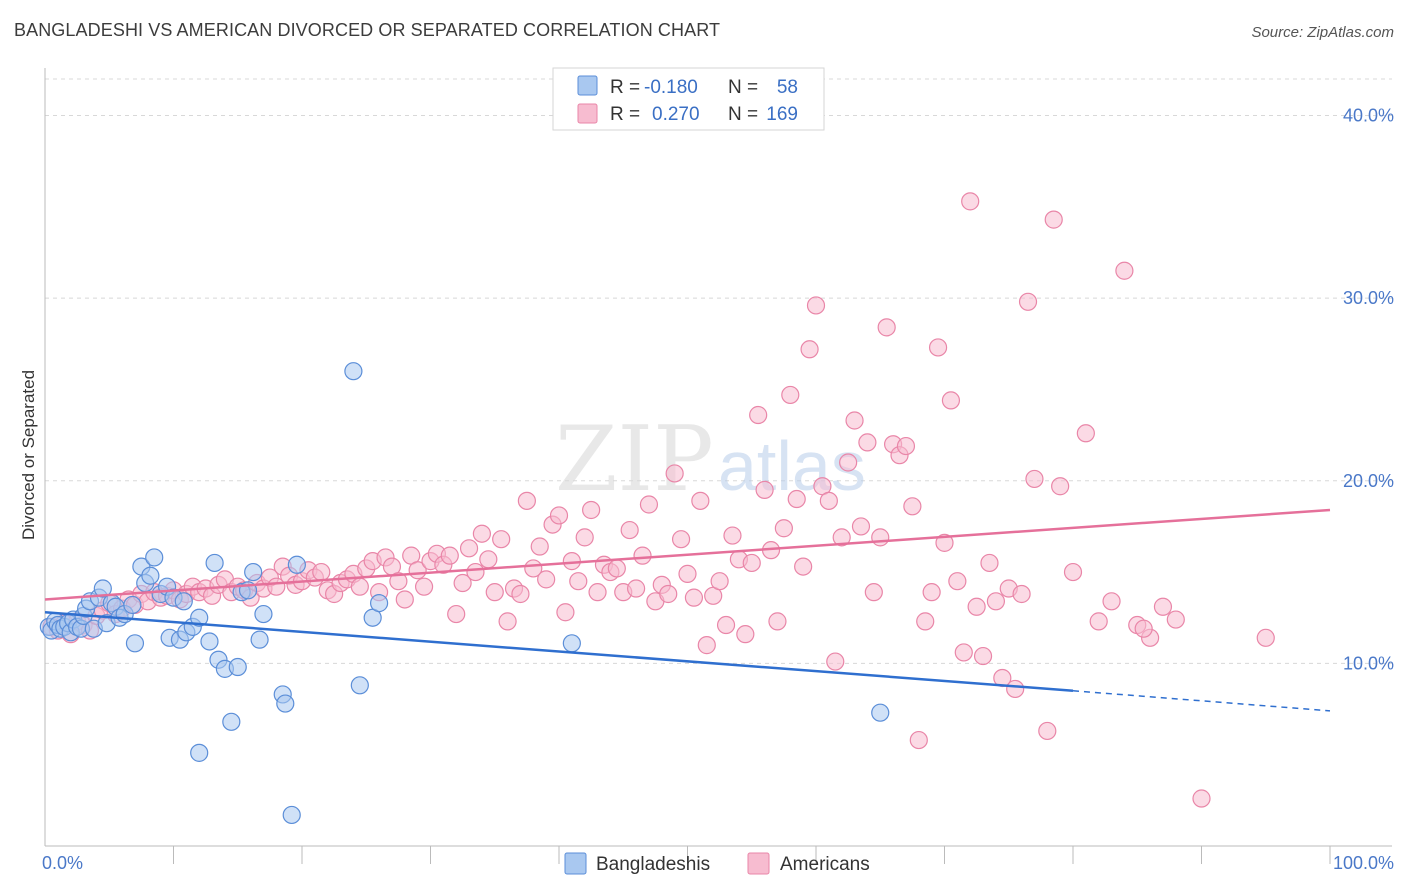 This screenshot has height=892, width=1406. I want to click on legend-n-value-2: 169, so click(782, 114).